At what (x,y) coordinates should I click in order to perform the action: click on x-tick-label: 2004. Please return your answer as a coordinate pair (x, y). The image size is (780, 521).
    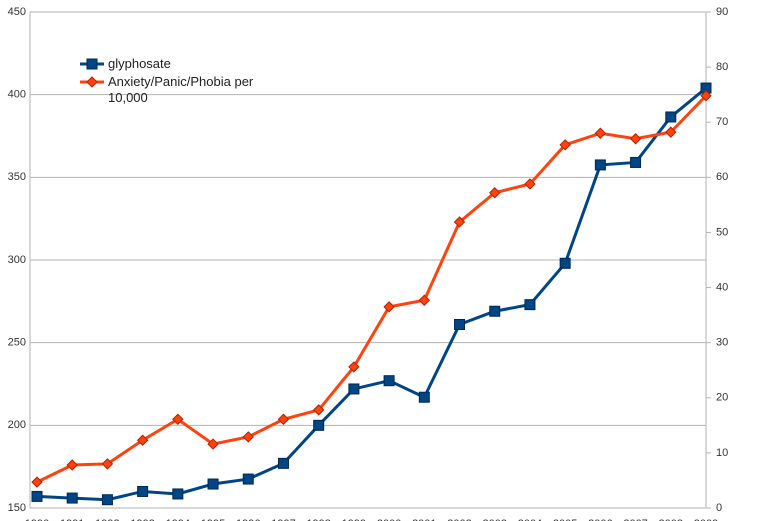
    Looking at the image, I should click on (530, 519).